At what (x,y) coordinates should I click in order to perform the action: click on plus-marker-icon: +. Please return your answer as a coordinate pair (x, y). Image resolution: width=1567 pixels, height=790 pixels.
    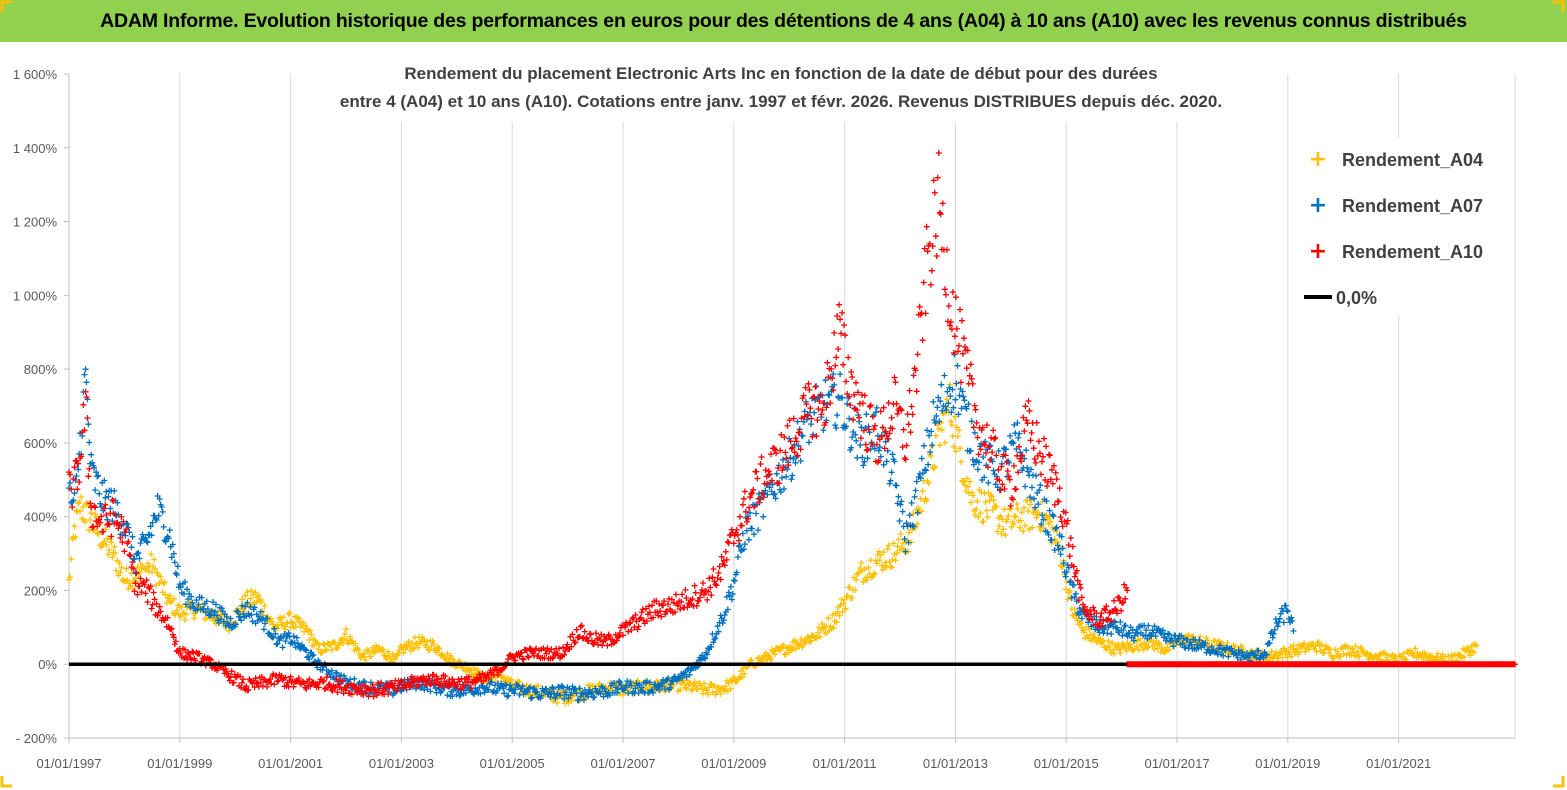
    Looking at the image, I should click on (1318, 159).